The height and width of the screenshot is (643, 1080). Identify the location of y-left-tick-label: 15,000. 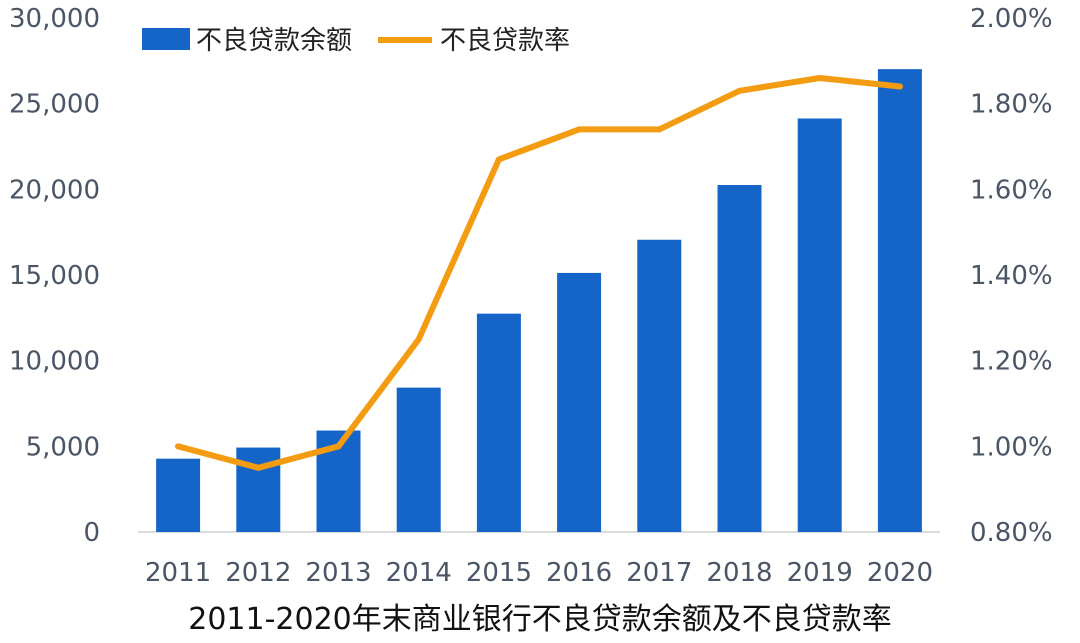
(54, 276).